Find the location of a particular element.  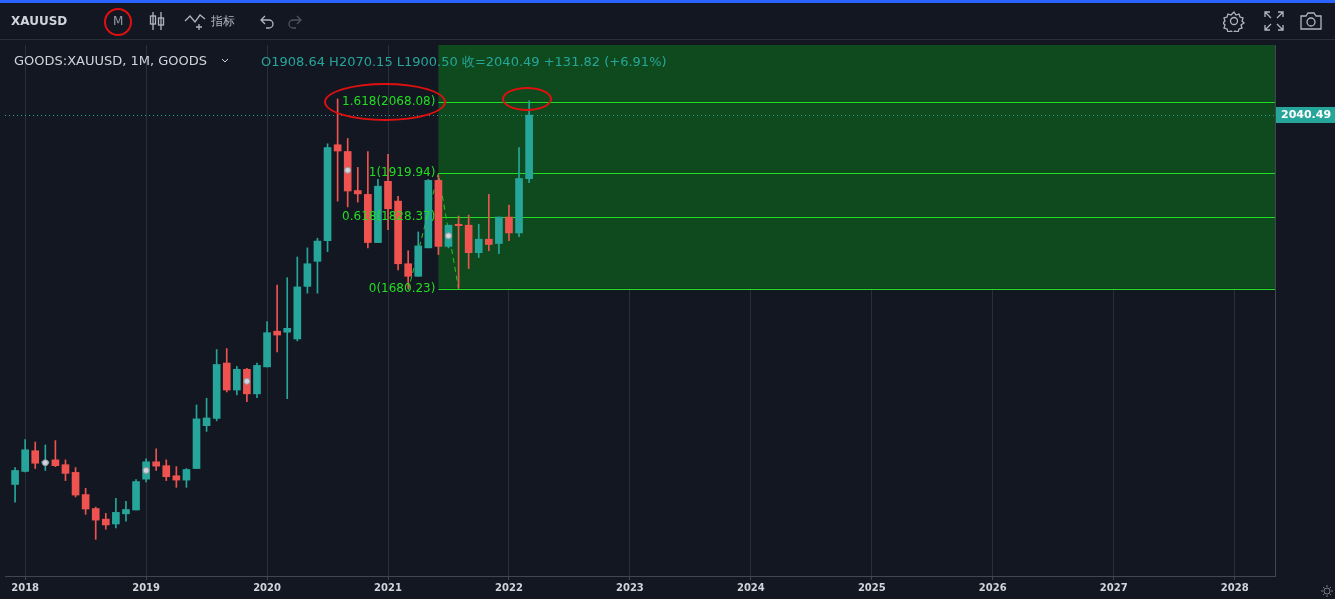

ref-line-label: 1.618(2068.08) is located at coordinates (389, 100).